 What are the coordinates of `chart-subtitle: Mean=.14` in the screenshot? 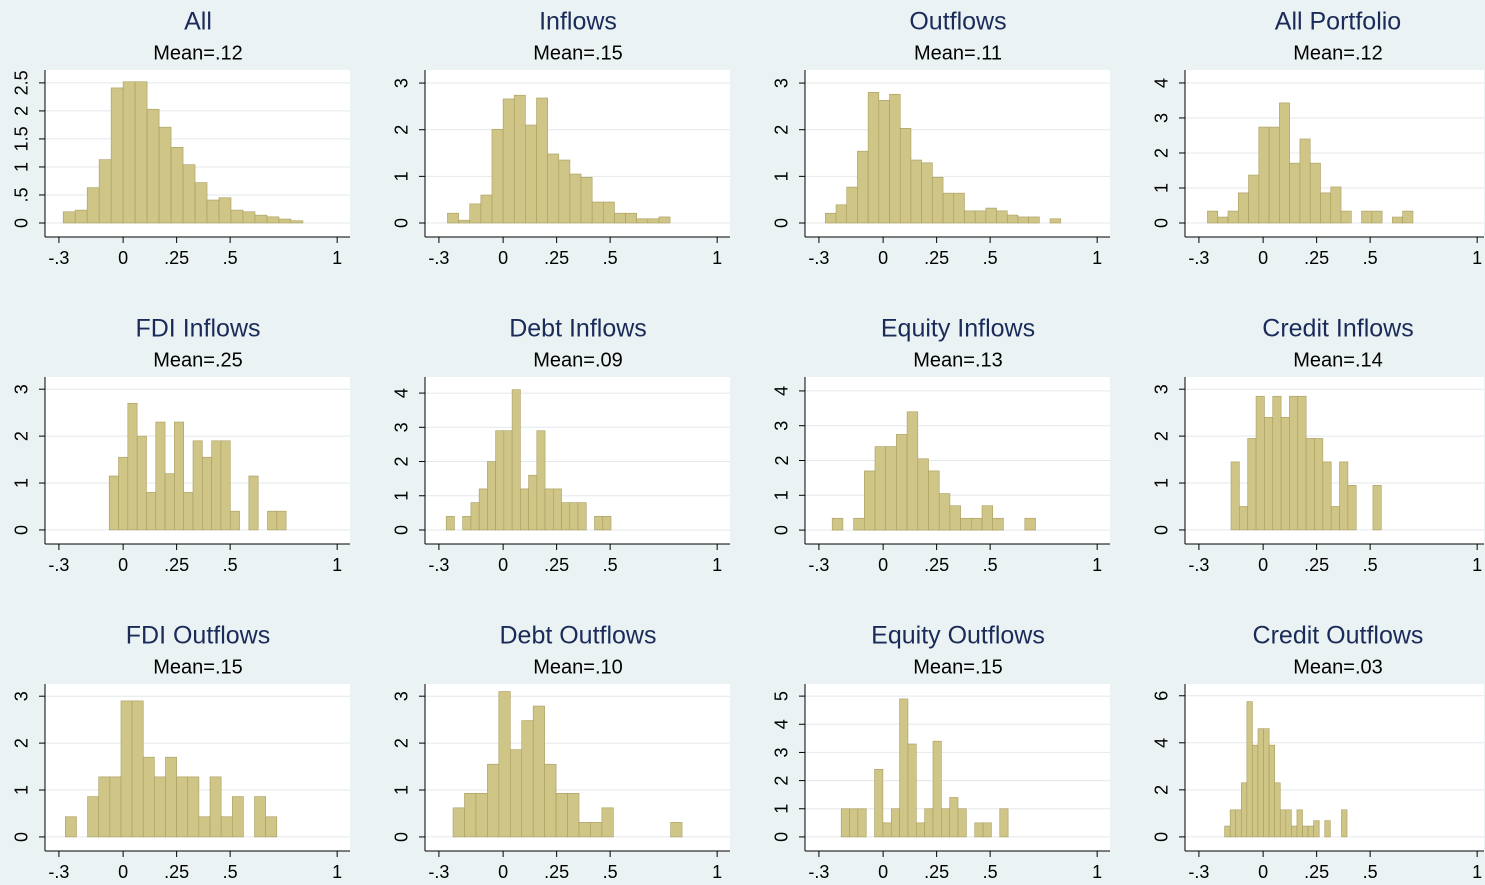 It's located at (1338, 360).